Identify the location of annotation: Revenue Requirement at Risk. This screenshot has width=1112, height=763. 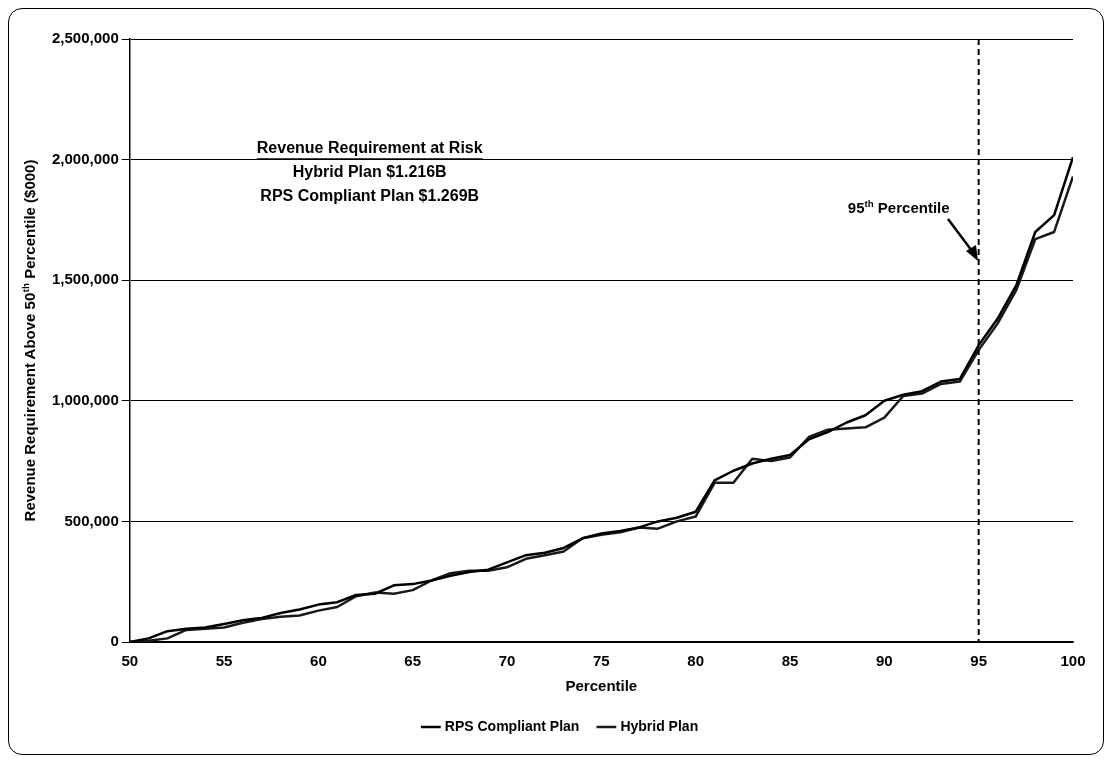
(369, 148).